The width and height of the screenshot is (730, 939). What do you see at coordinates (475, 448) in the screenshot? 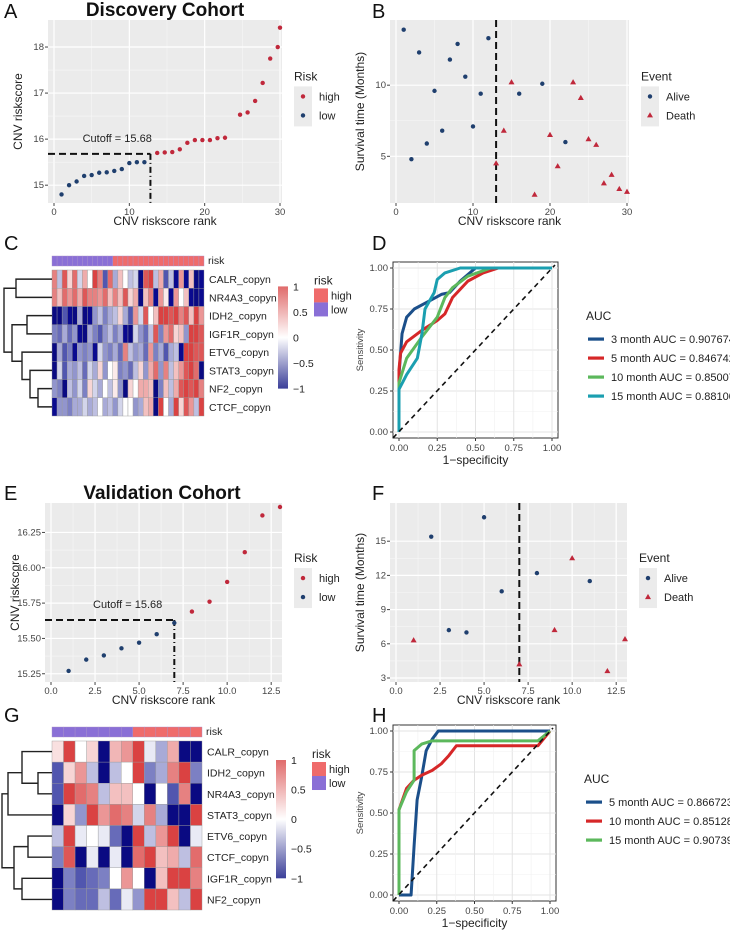
I see `x-tick-label: 0.50` at bounding box center [475, 448].